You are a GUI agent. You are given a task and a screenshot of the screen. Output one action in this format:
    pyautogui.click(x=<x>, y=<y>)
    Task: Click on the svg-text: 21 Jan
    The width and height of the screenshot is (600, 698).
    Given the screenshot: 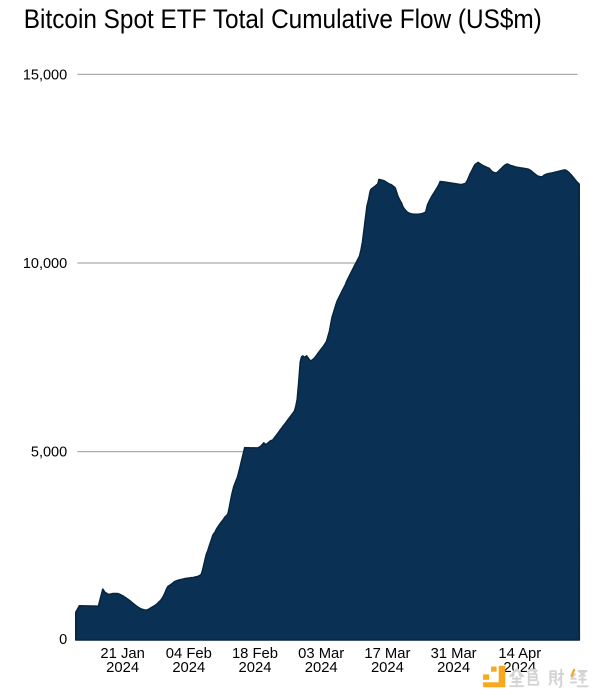 What is the action you would take?
    pyautogui.click(x=122, y=654)
    